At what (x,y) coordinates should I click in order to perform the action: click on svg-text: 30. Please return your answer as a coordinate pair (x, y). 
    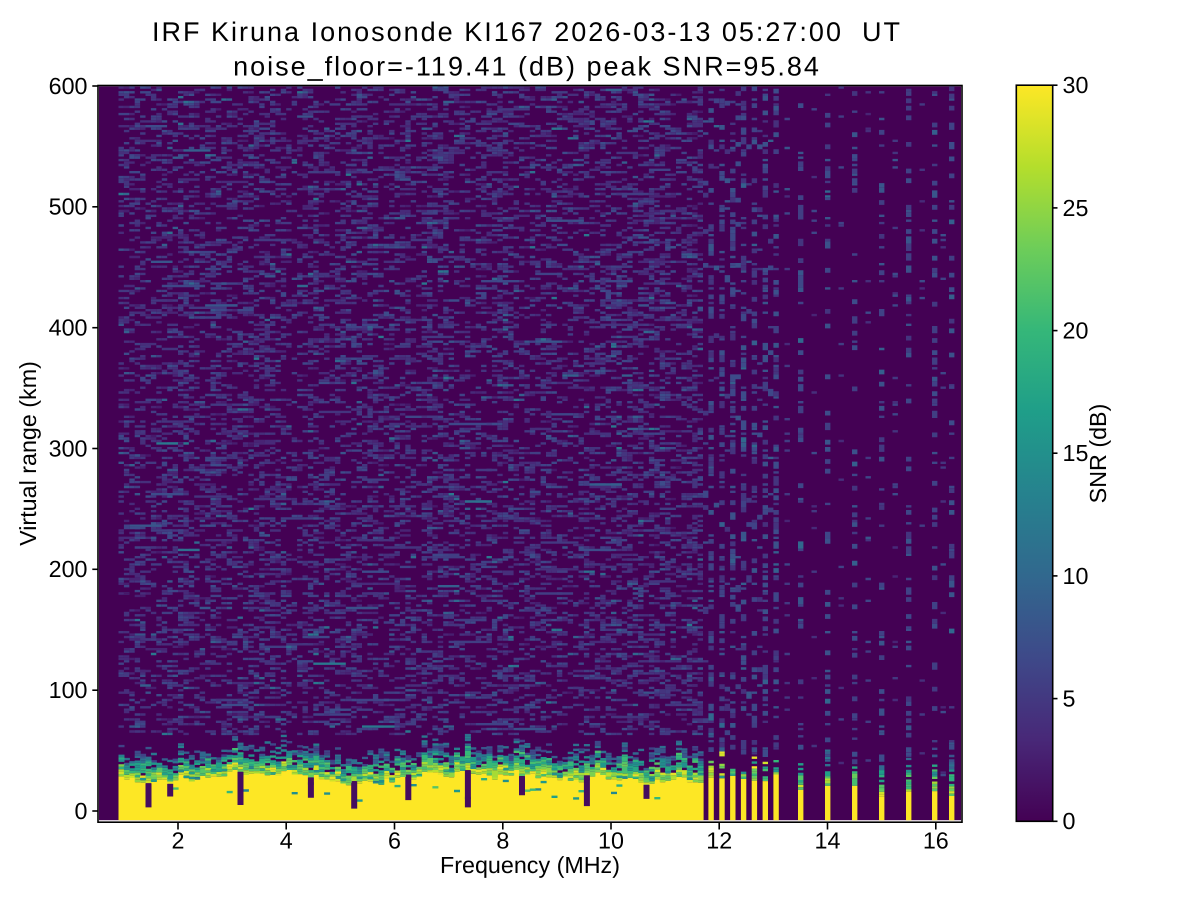
    Looking at the image, I should click on (1076, 85).